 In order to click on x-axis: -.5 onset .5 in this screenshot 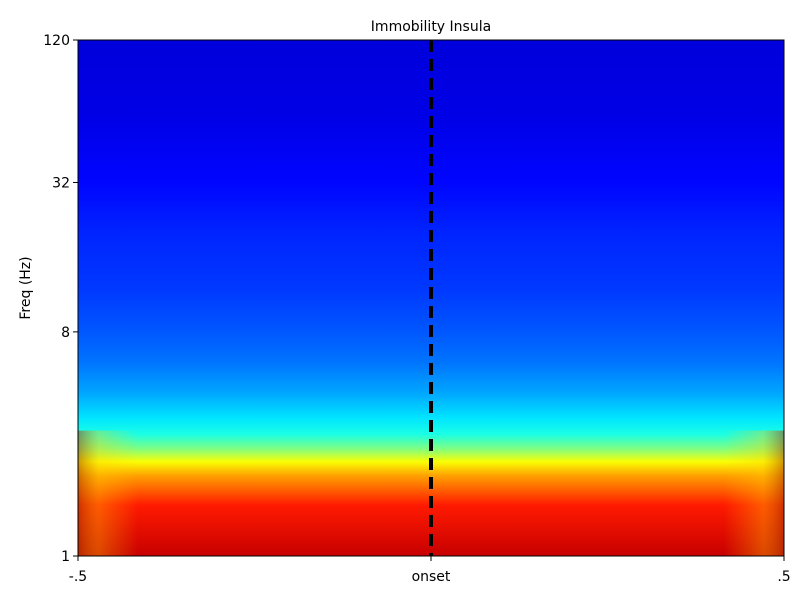, I will do `click(430, 570)`.